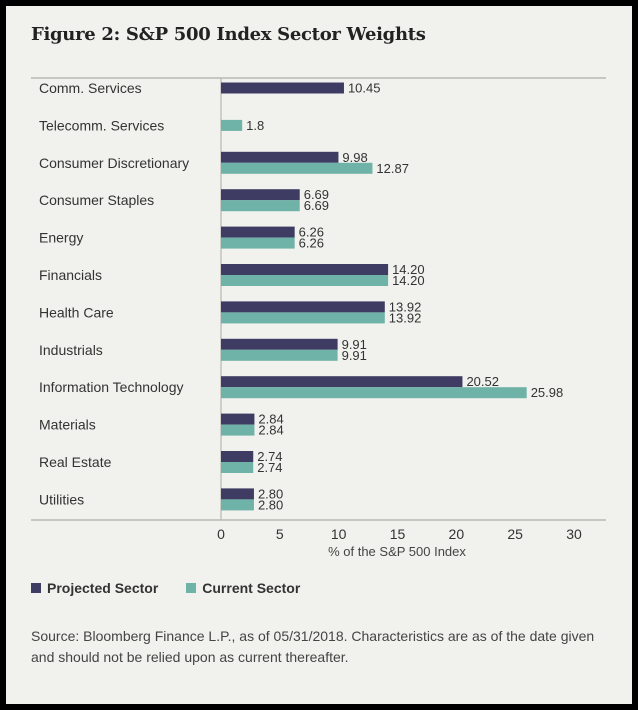 The height and width of the screenshot is (710, 638). I want to click on legend-item-projected: Projected Sector, so click(94, 588).